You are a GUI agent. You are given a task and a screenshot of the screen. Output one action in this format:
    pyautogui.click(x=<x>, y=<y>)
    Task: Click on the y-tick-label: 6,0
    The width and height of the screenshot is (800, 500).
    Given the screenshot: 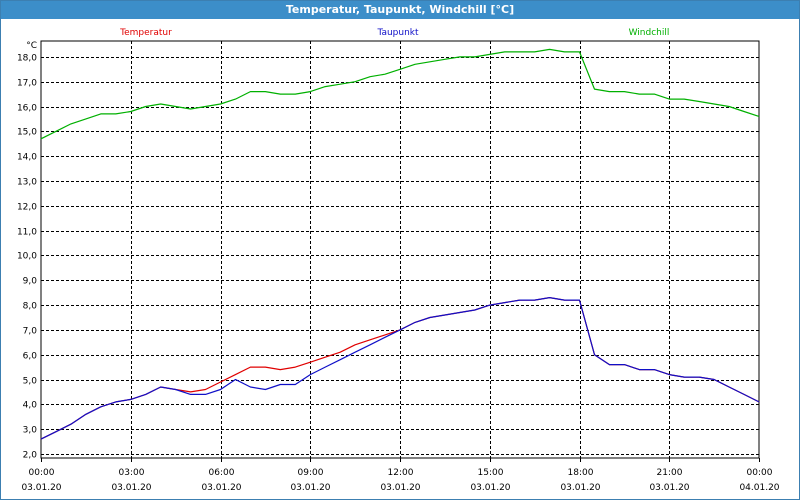 What is the action you would take?
    pyautogui.click(x=30, y=357)
    